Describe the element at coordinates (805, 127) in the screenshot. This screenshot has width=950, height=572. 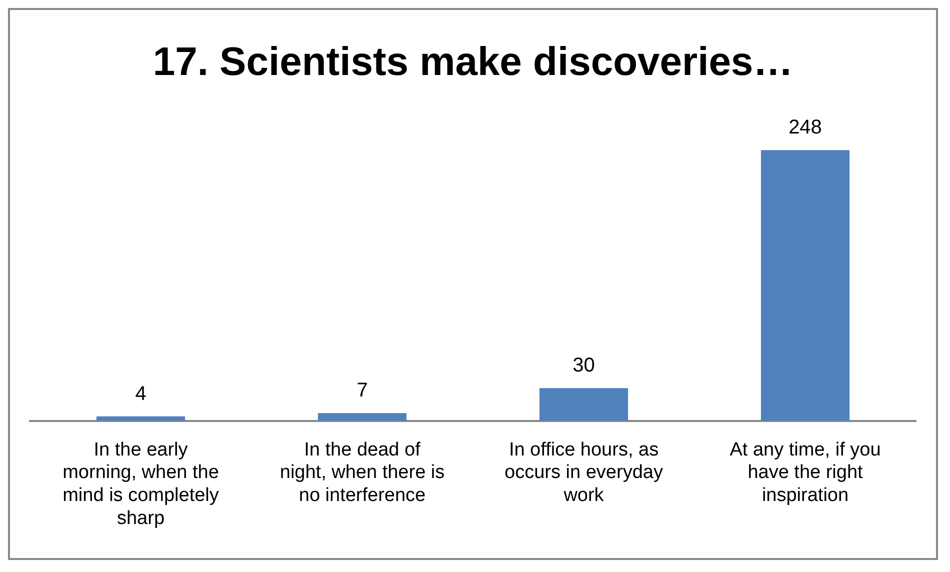
I see `data-label: 248` at that location.